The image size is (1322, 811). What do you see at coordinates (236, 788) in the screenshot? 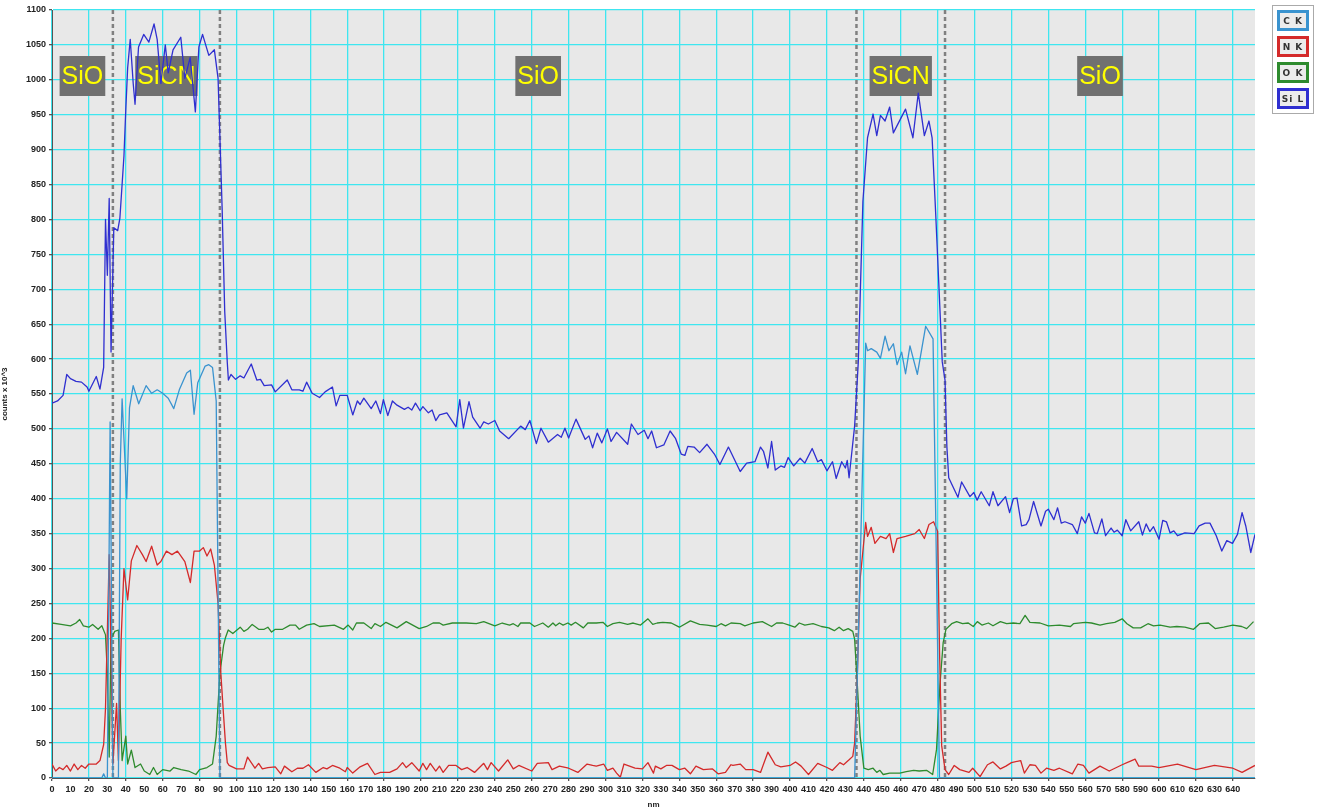
I see `x-tick-label: 100` at bounding box center [236, 788].